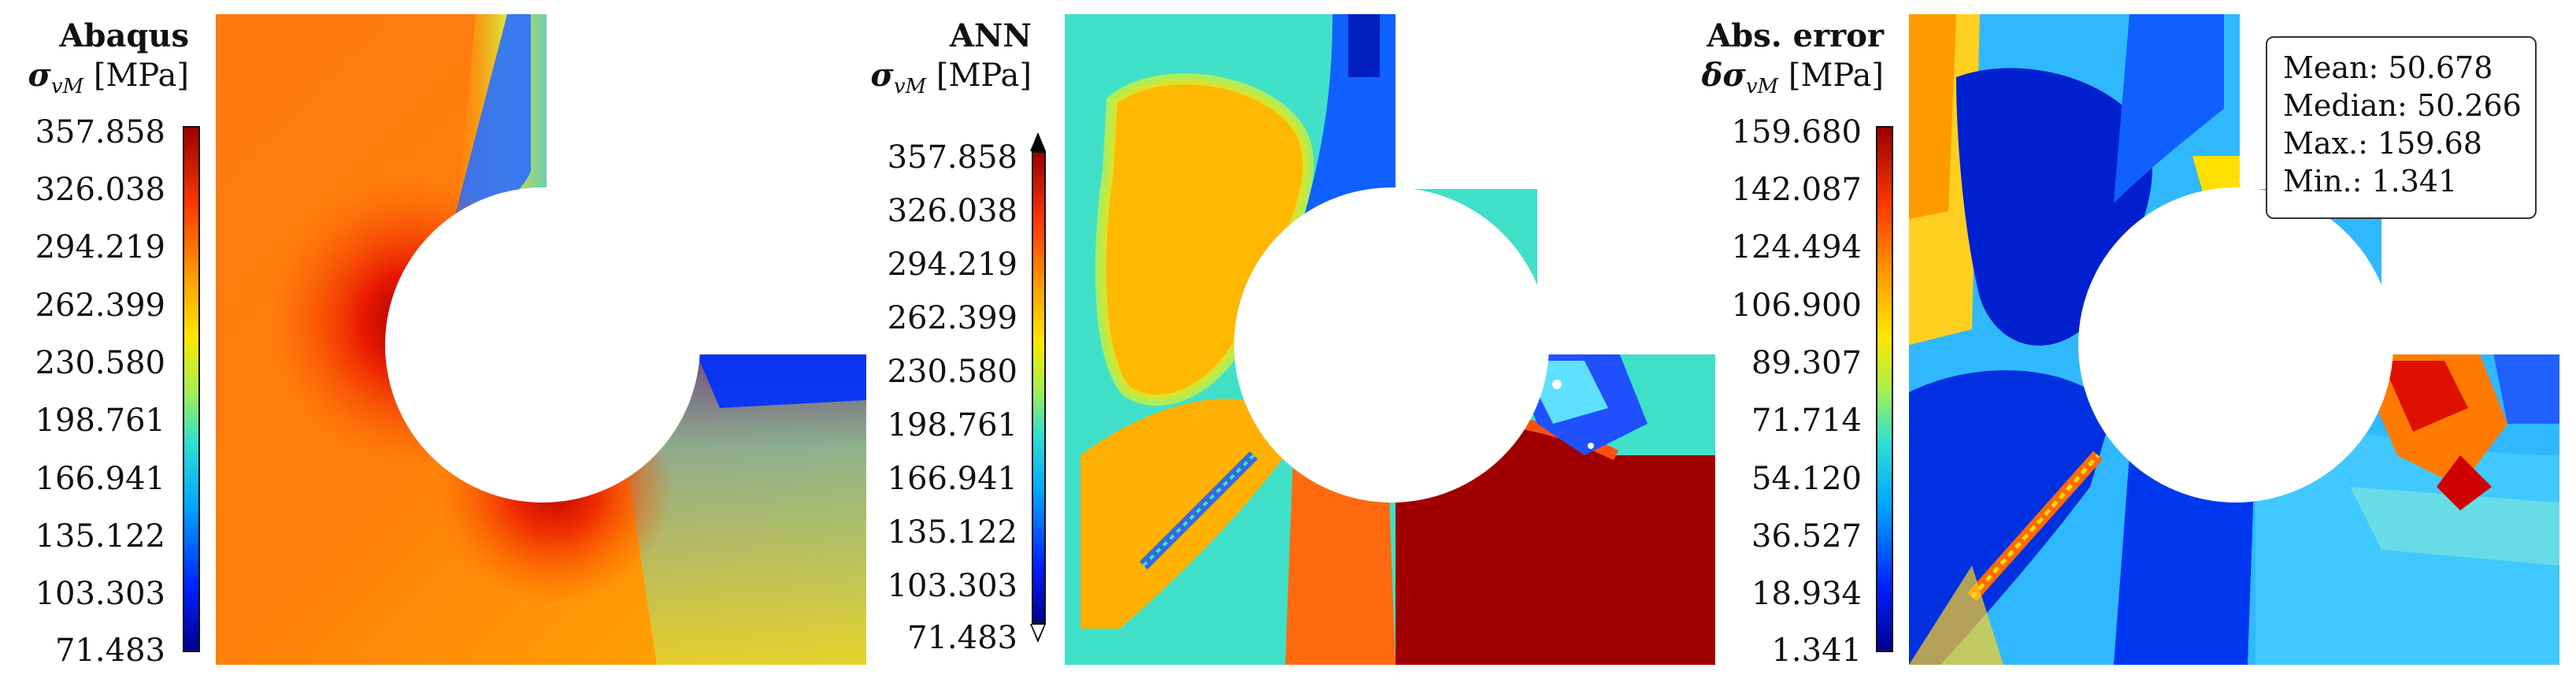  I want to click on colorbar-tick-label: 159.680, so click(1796, 132).